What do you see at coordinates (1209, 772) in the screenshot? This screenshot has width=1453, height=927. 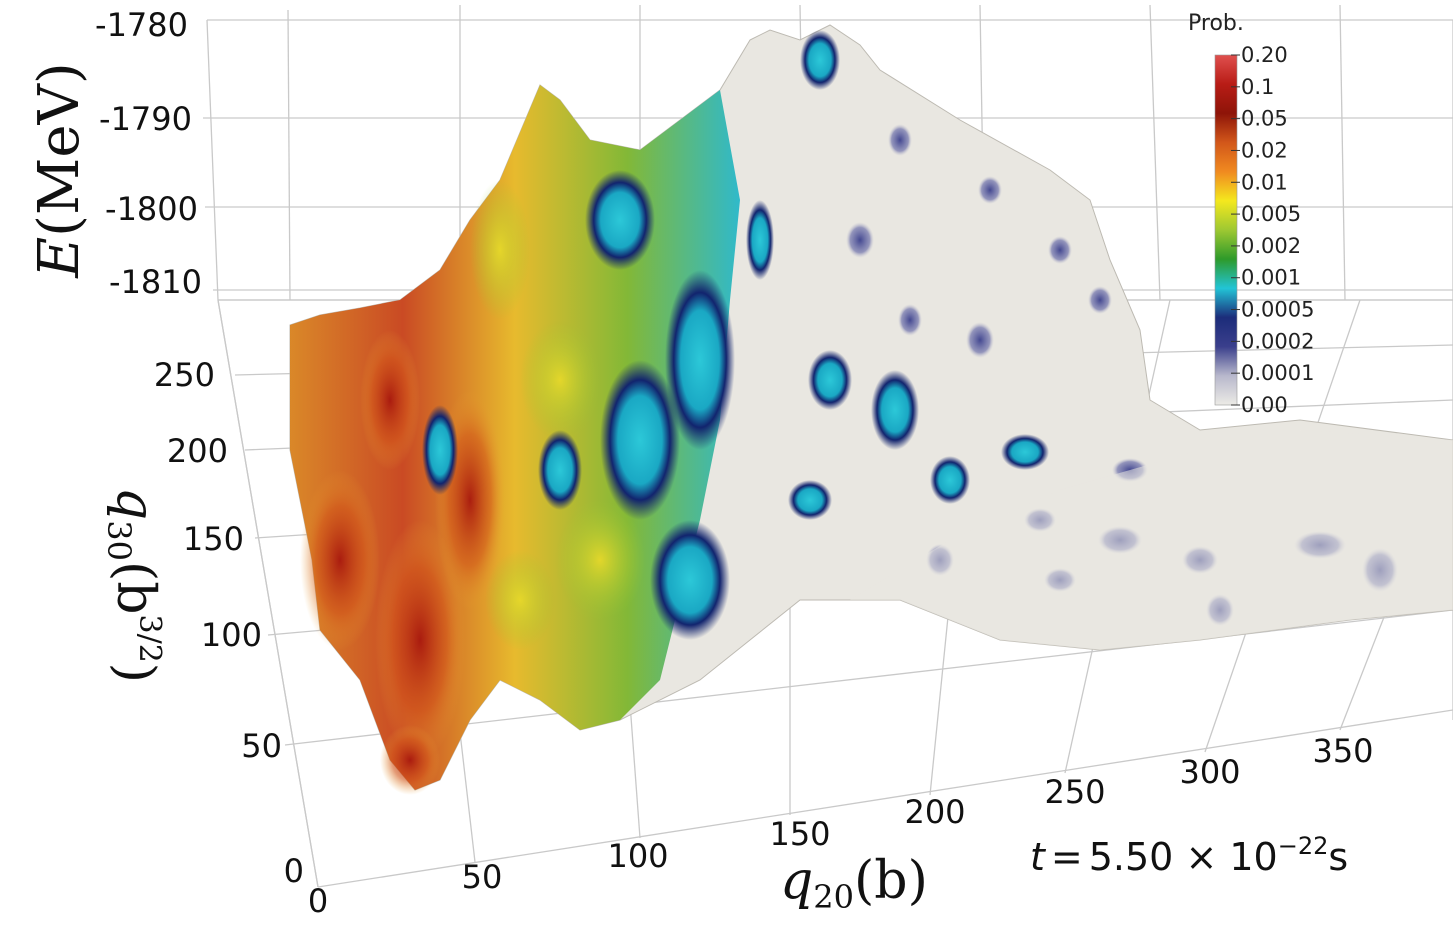 I see `q20-tick-label: 300` at bounding box center [1209, 772].